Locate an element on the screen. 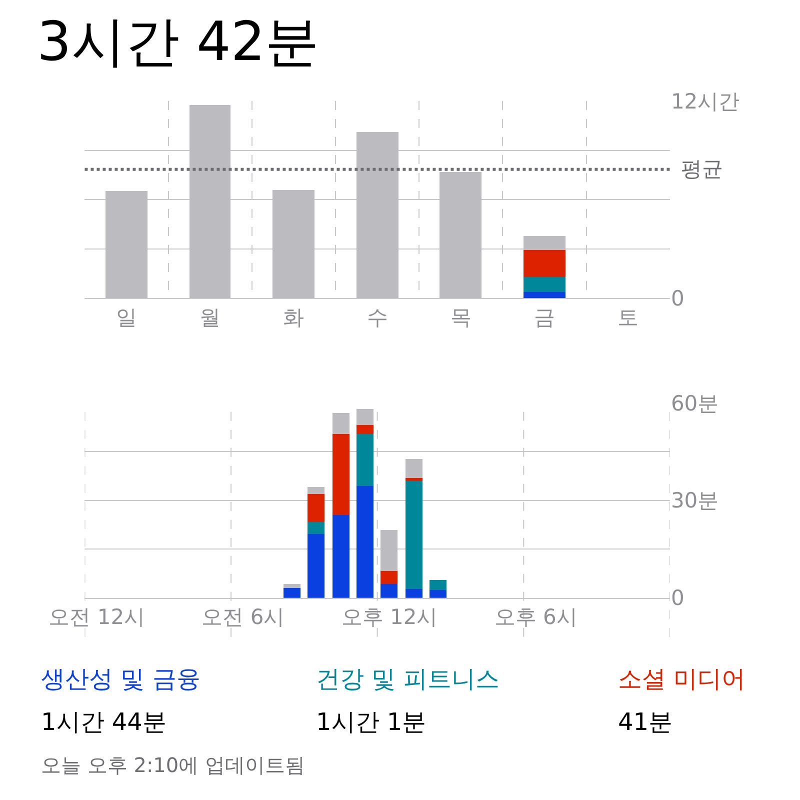 The image size is (800, 800). x-tick-label: 수 is located at coordinates (377, 317).